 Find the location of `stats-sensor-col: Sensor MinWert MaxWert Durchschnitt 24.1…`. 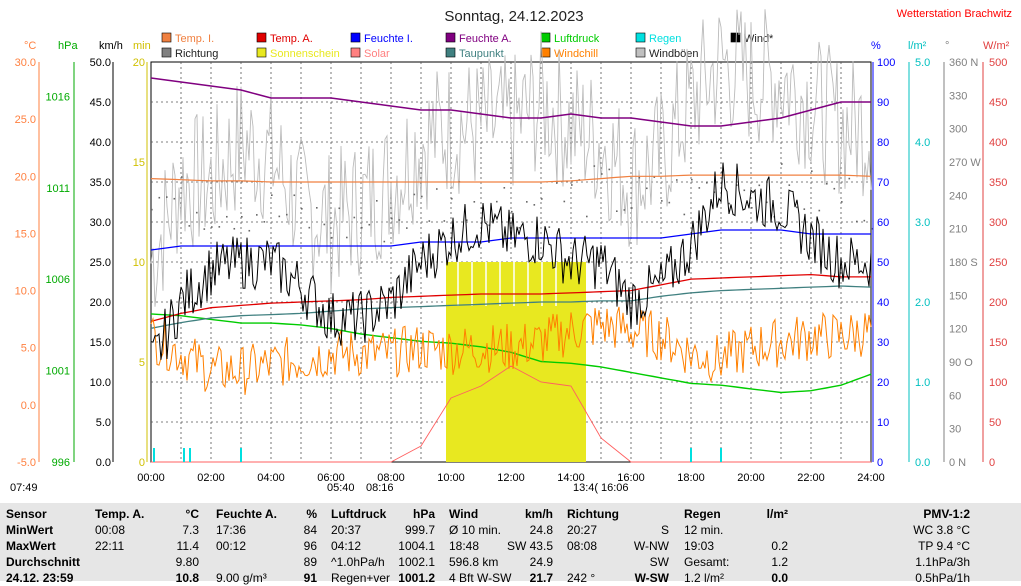

stats-sensor-col: Sensor MinWert MaxWert Durchschnitt 24.1… is located at coordinates (46, 544).